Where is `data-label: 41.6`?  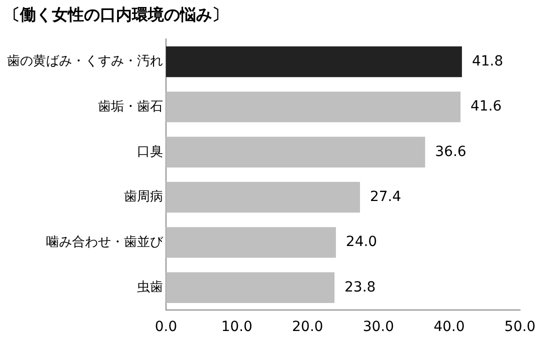 data-label: 41.6 is located at coordinates (486, 106).